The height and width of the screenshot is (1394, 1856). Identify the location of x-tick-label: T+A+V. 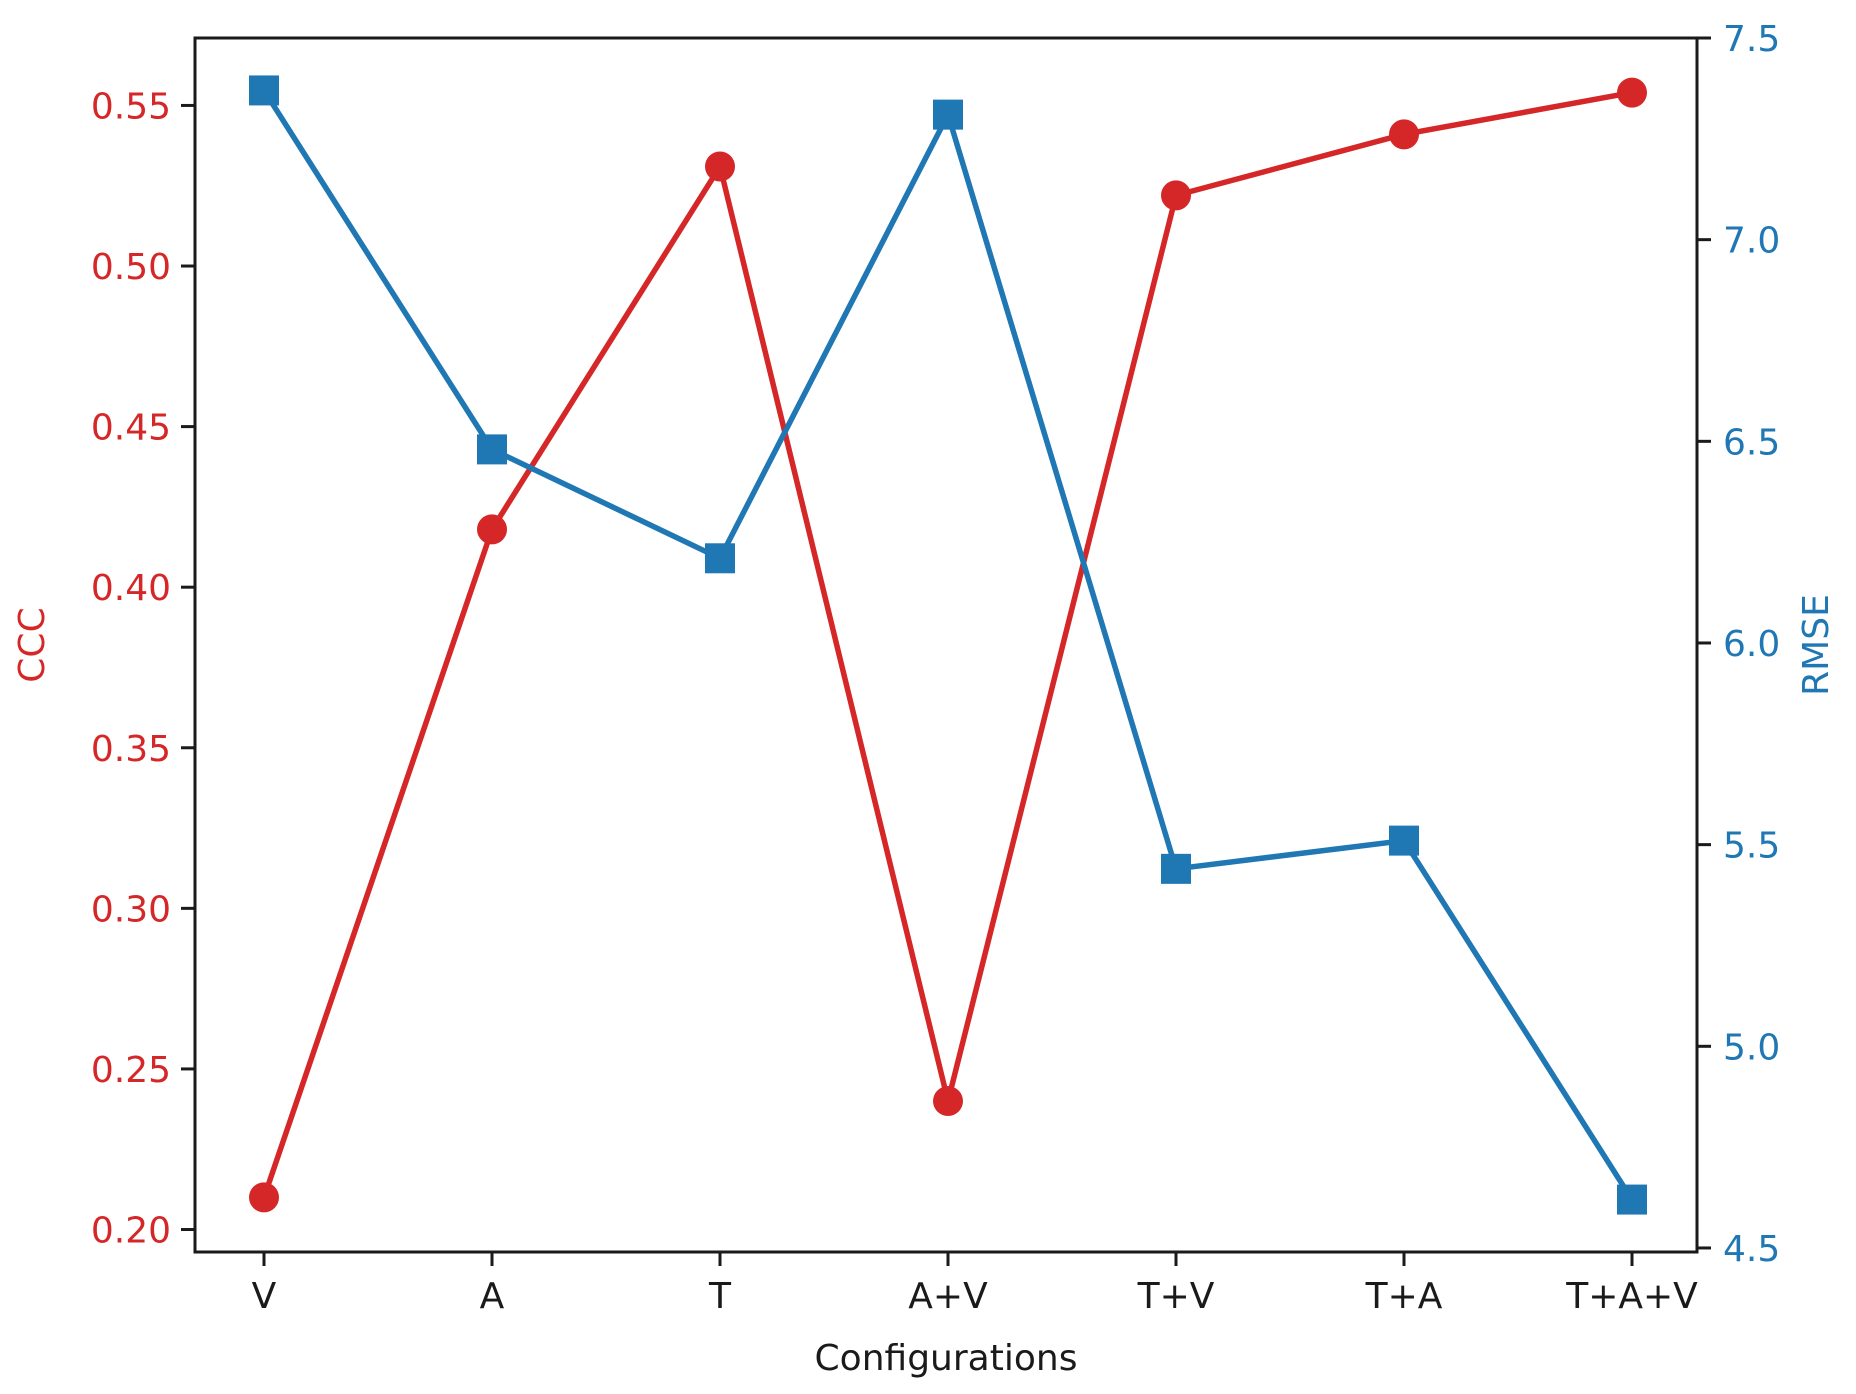
(1631, 1296).